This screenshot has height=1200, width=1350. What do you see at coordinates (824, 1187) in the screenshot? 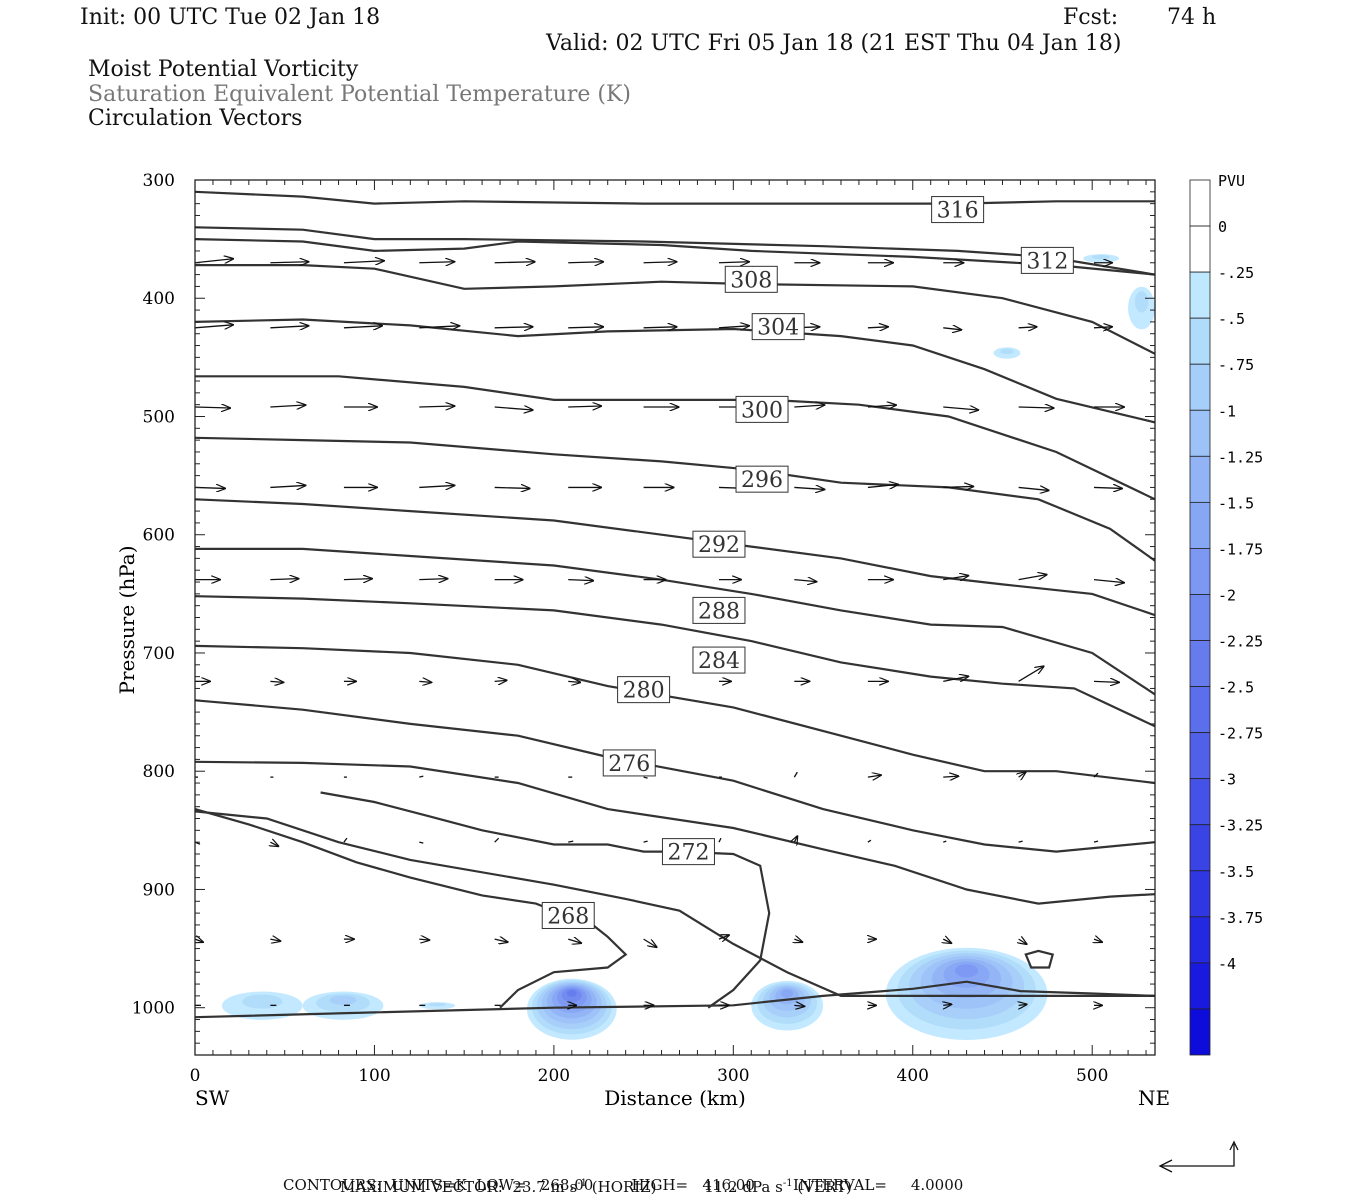
I see `vert-label: (VERT)` at bounding box center [824, 1187].